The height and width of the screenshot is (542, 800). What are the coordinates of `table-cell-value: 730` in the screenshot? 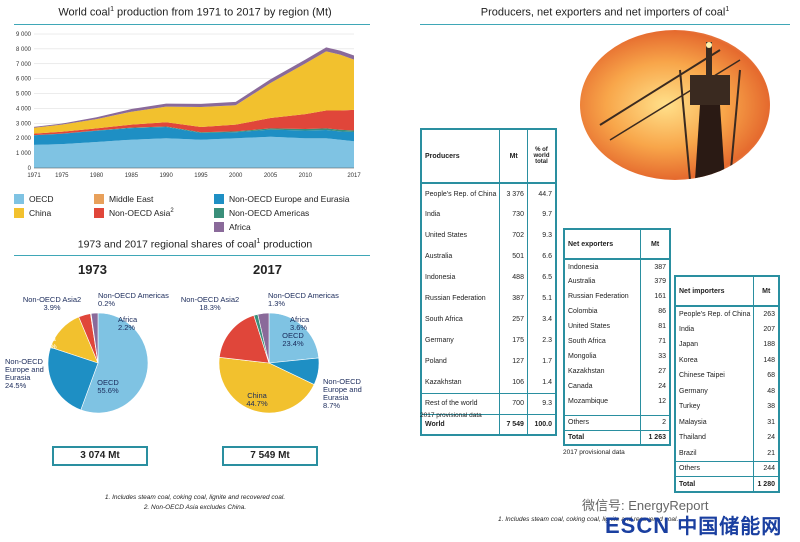 It's located at (513, 214).